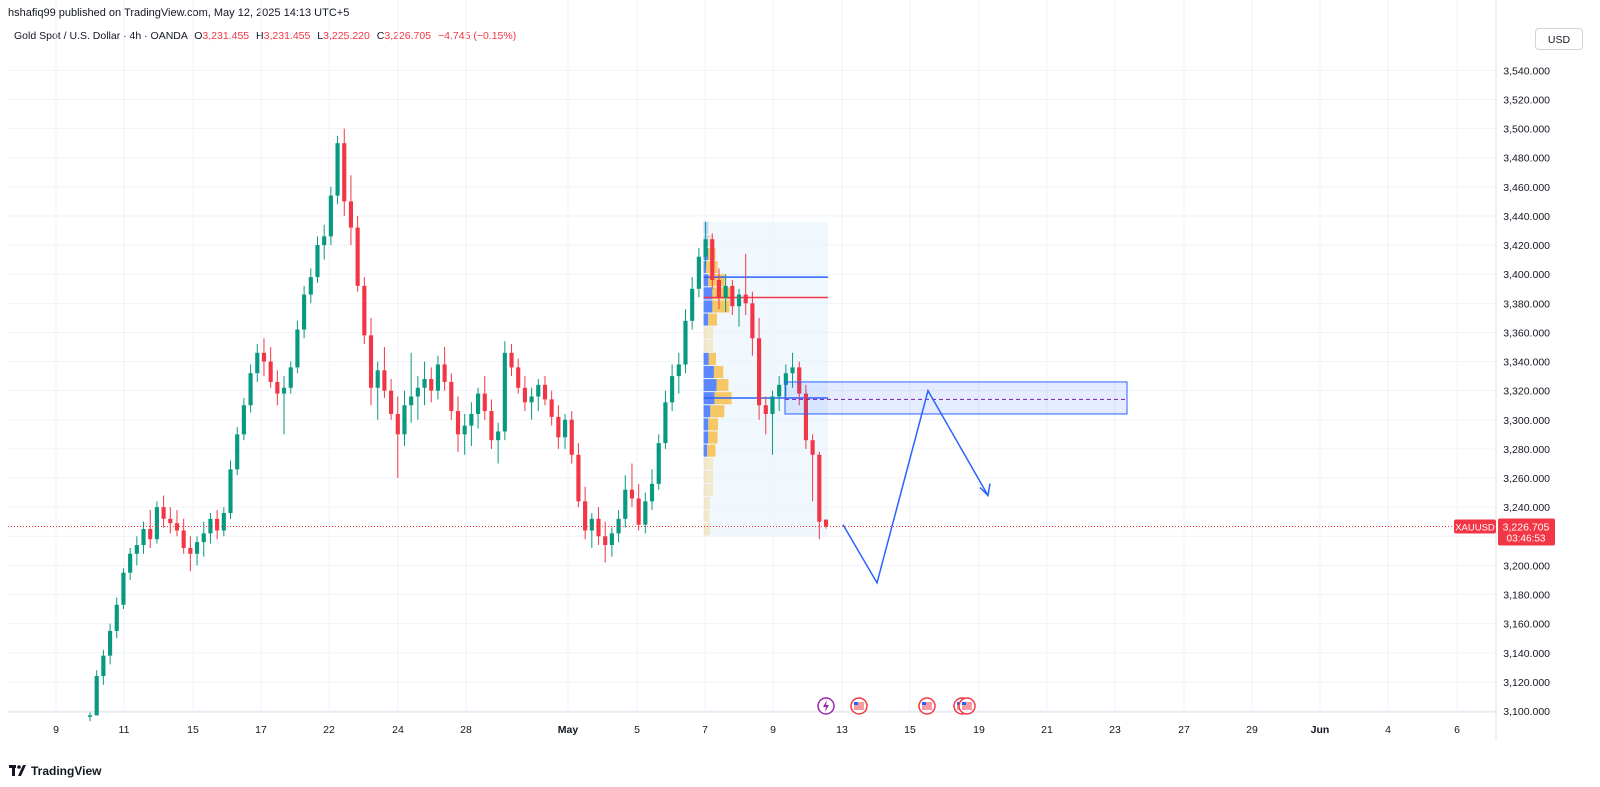 The width and height of the screenshot is (1600, 787). What do you see at coordinates (101, 36) in the screenshot?
I see `symbol-title: Gold Spot / U.S. Dollar · 4h · OANDA` at bounding box center [101, 36].